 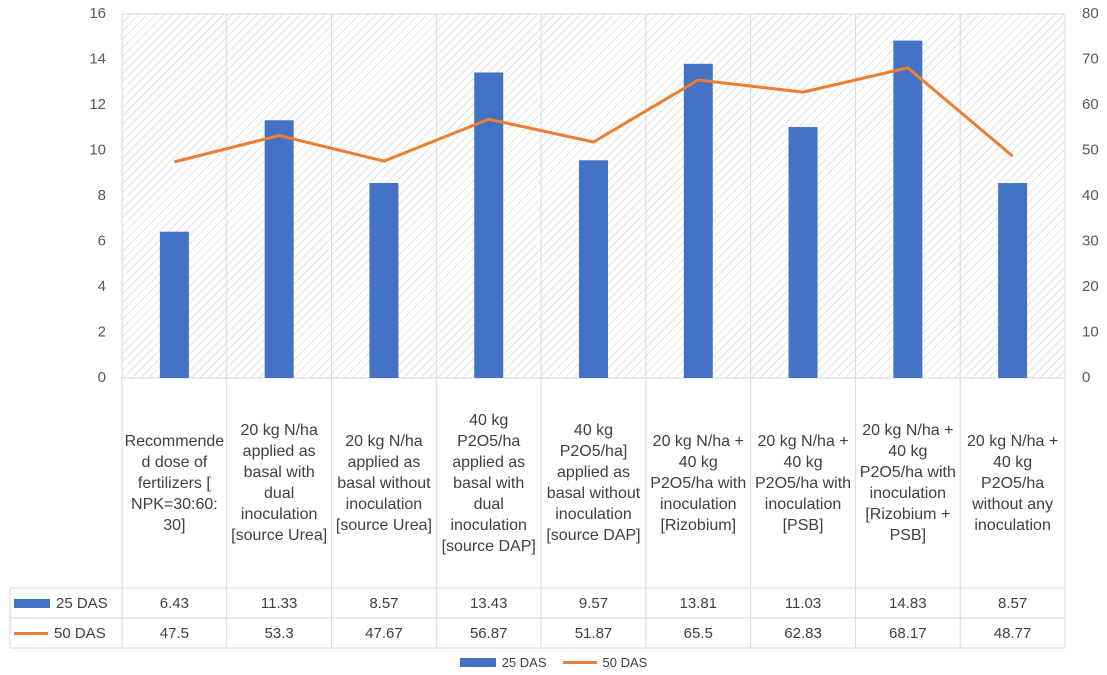 What do you see at coordinates (97, 149) in the screenshot?
I see `y-tick-label: 10` at bounding box center [97, 149].